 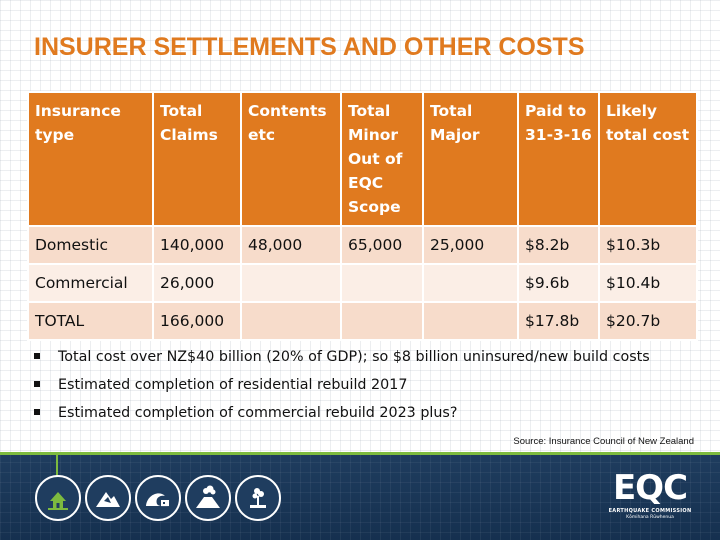 What do you see at coordinates (291, 245) in the screenshot?
I see `table-cell: 48,000` at bounding box center [291, 245].